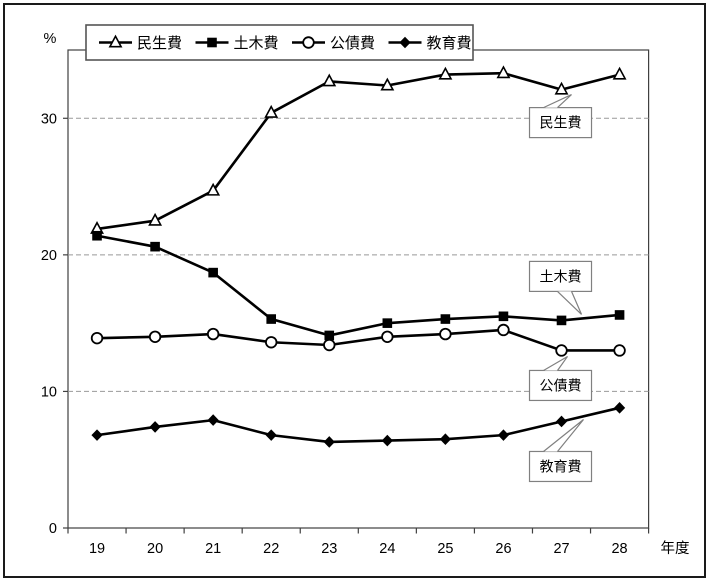 The image size is (710, 583). What do you see at coordinates (50, 39) in the screenshot?
I see `y-axis-unit-label: %` at bounding box center [50, 39].